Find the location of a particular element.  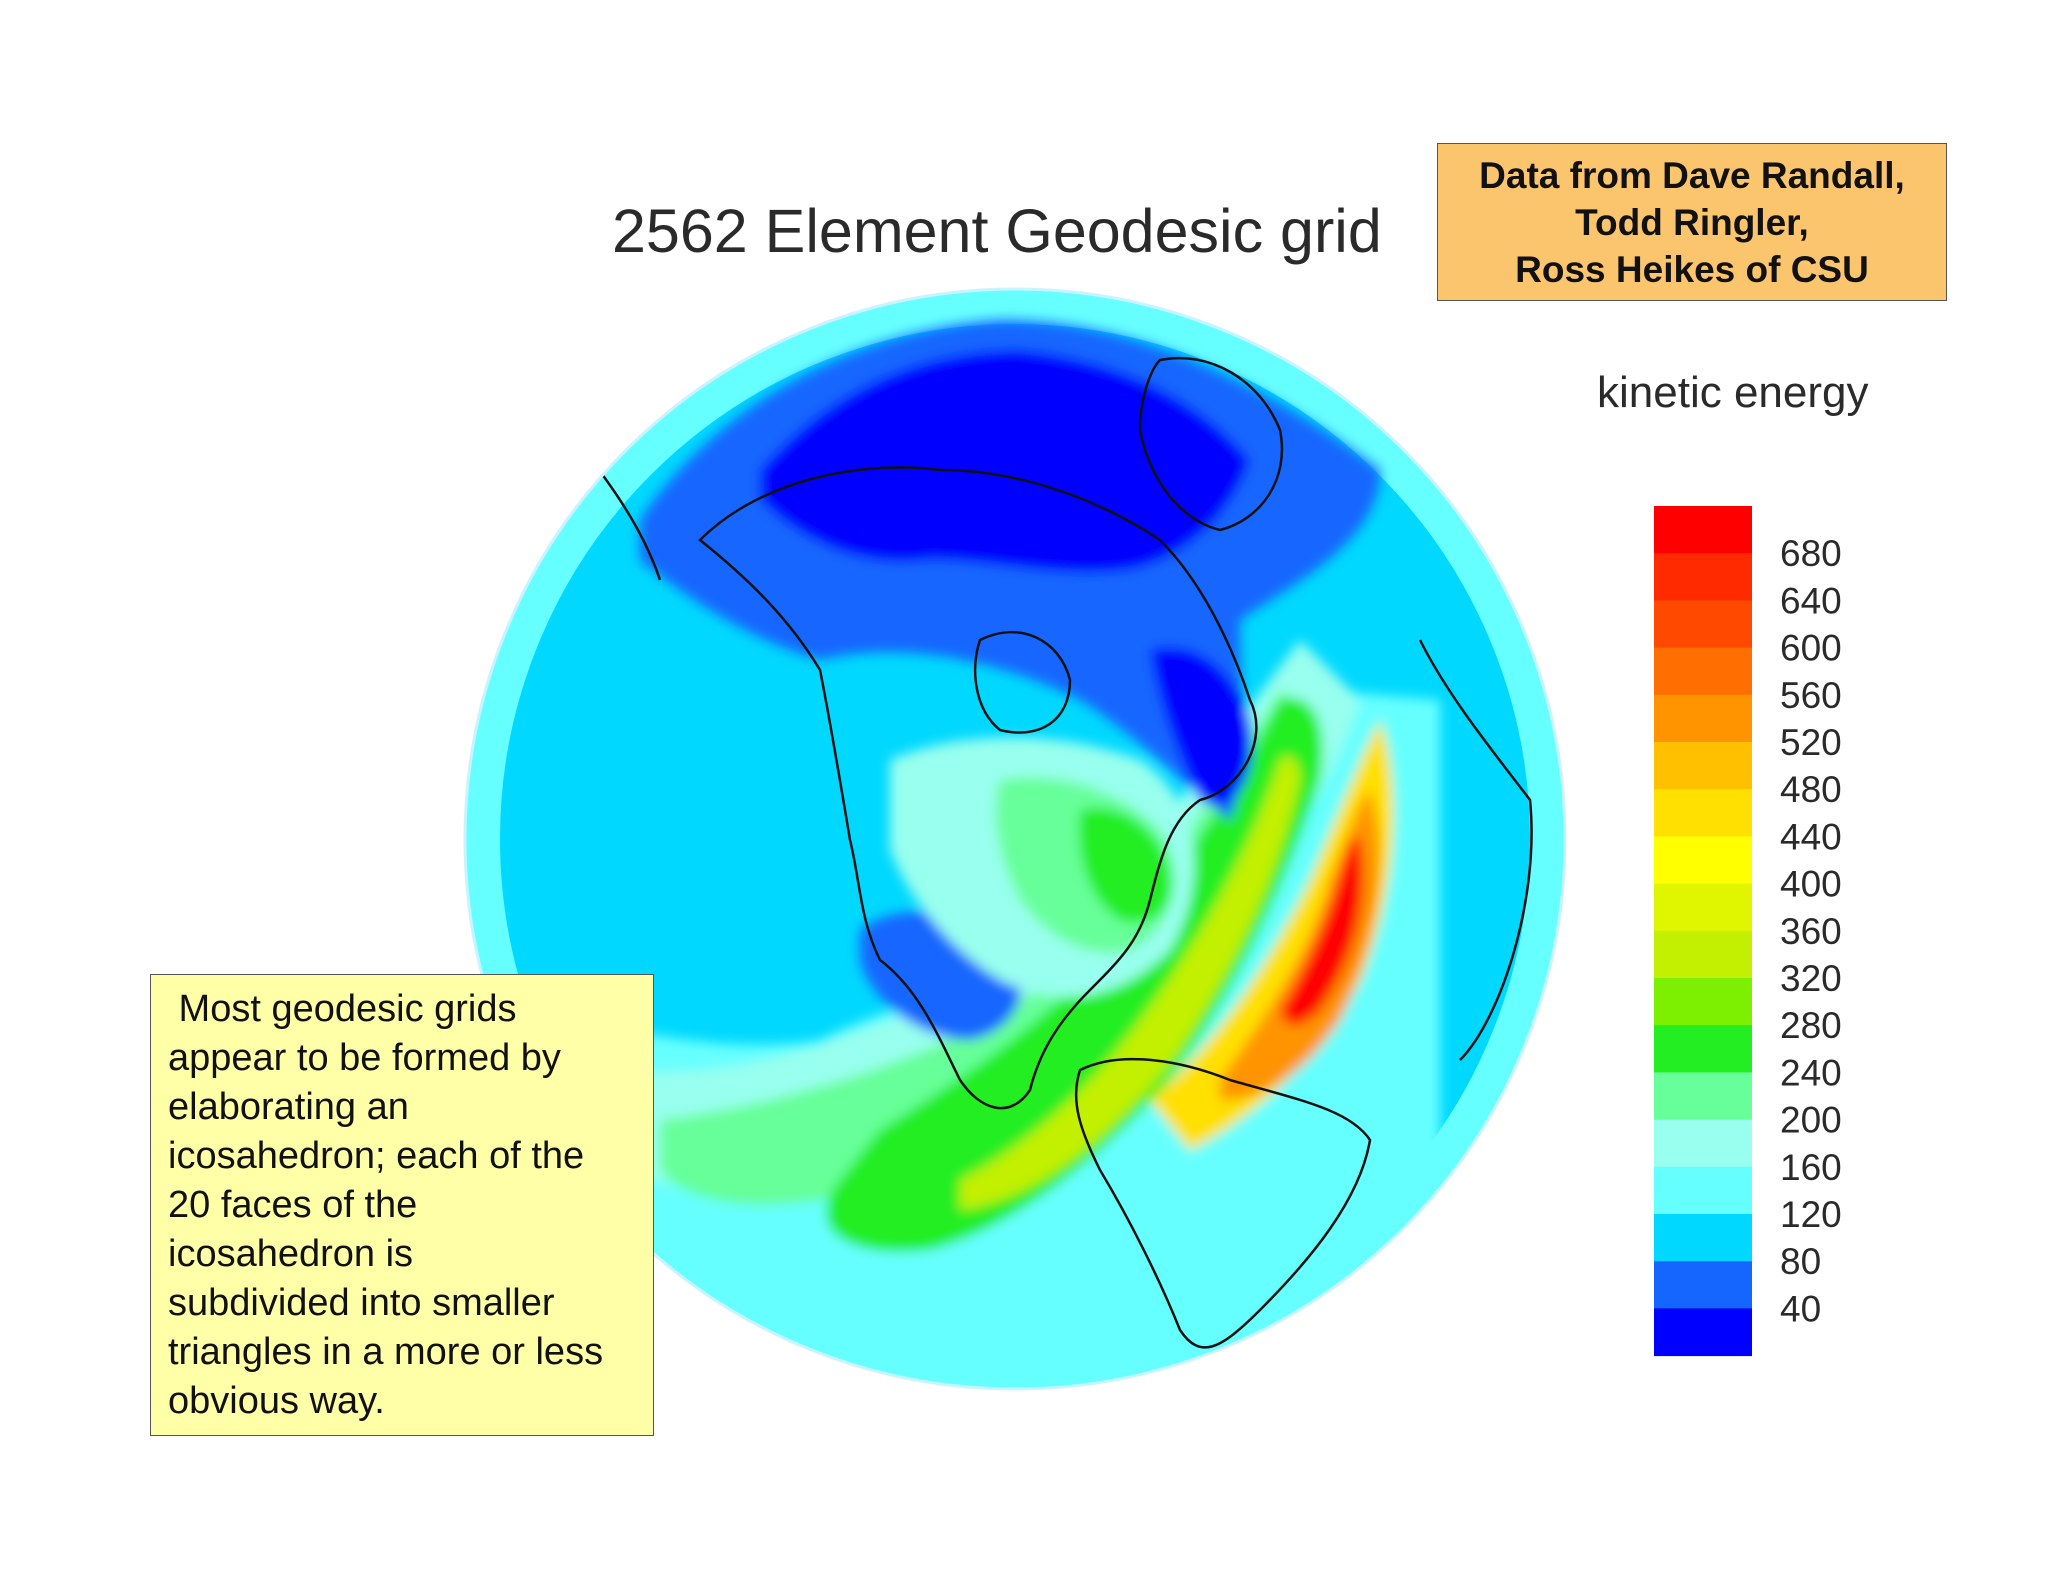

page-title: 2562 Element Geodesic grid is located at coordinates (997, 231).